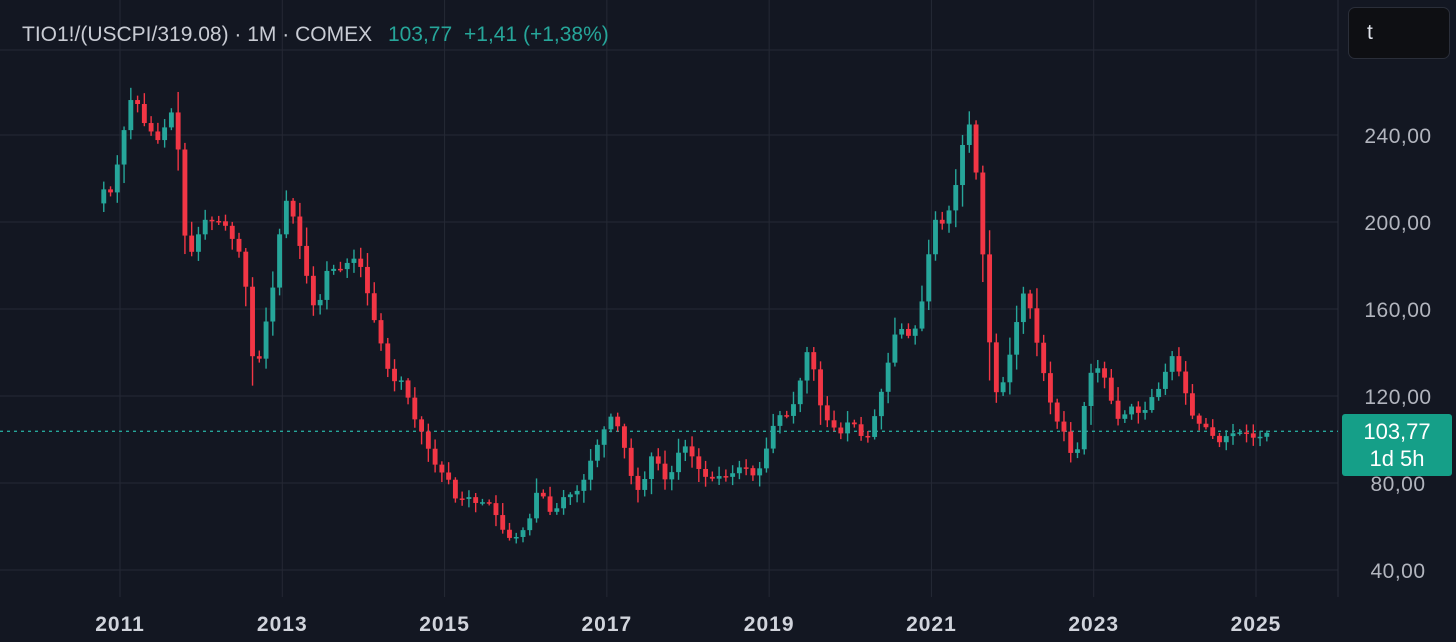 The image size is (1456, 642). What do you see at coordinates (197, 34) in the screenshot?
I see `legend-symbol: TIO1!/(USCPI/319.08) · 1M · COMEX` at bounding box center [197, 34].